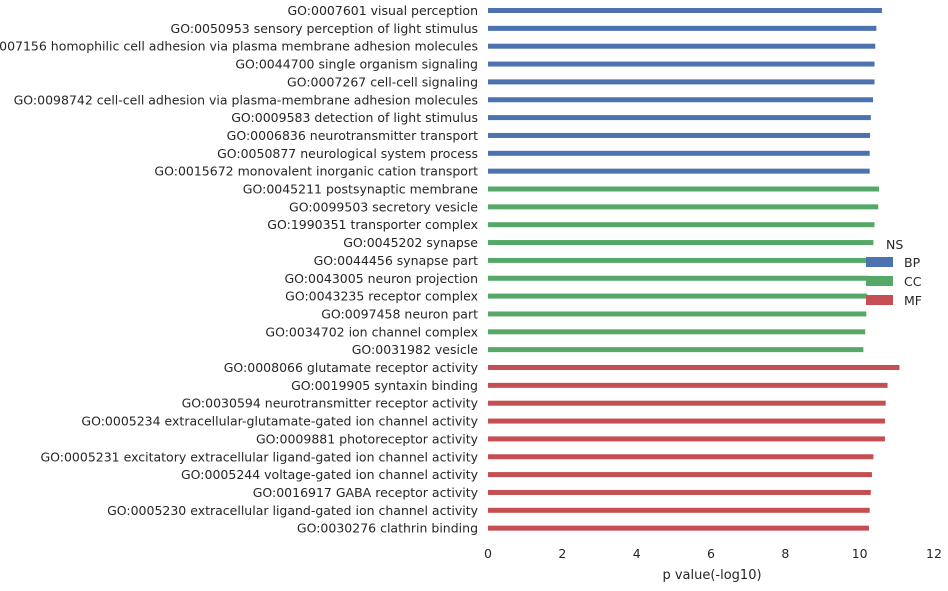 The height and width of the screenshot is (591, 948). What do you see at coordinates (352, 135) in the screenshot?
I see `category-label: GO:0006836 neurotransmitter transport` at bounding box center [352, 135].